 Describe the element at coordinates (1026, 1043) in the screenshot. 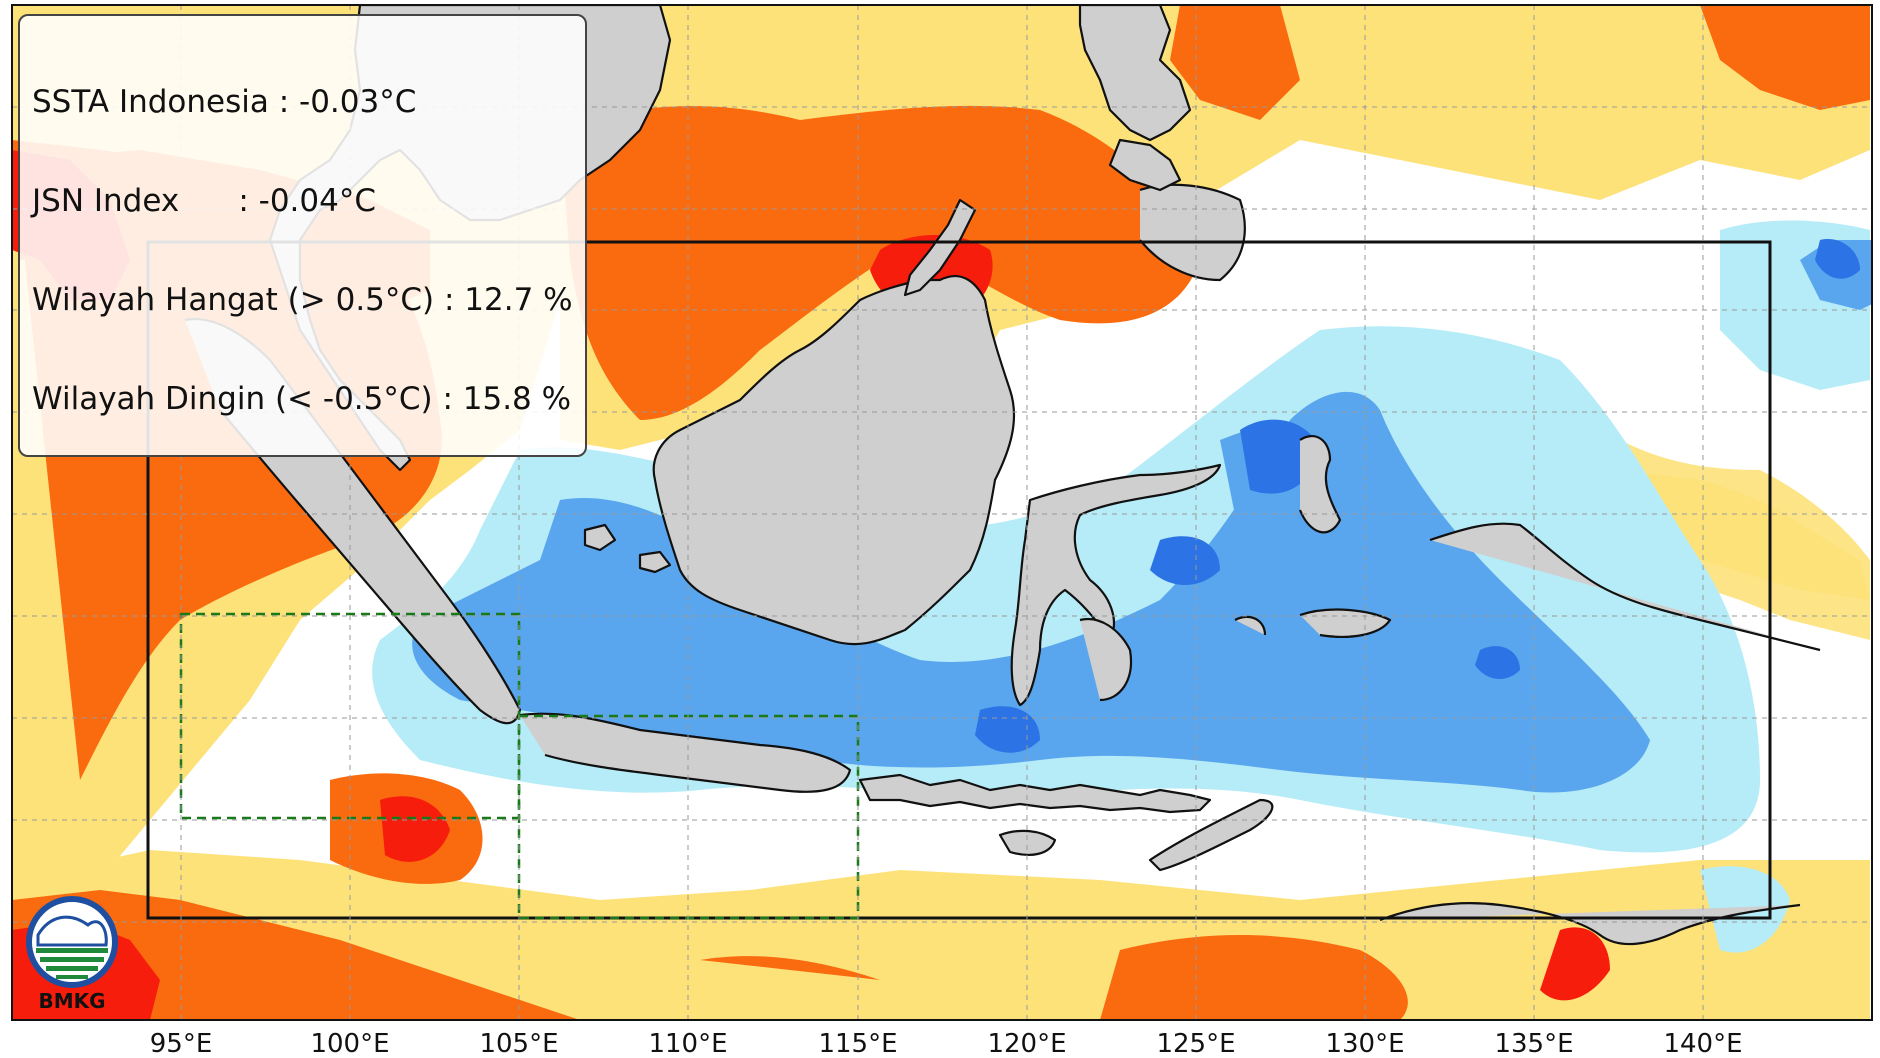

I see `lon-label: 120°E` at that location.